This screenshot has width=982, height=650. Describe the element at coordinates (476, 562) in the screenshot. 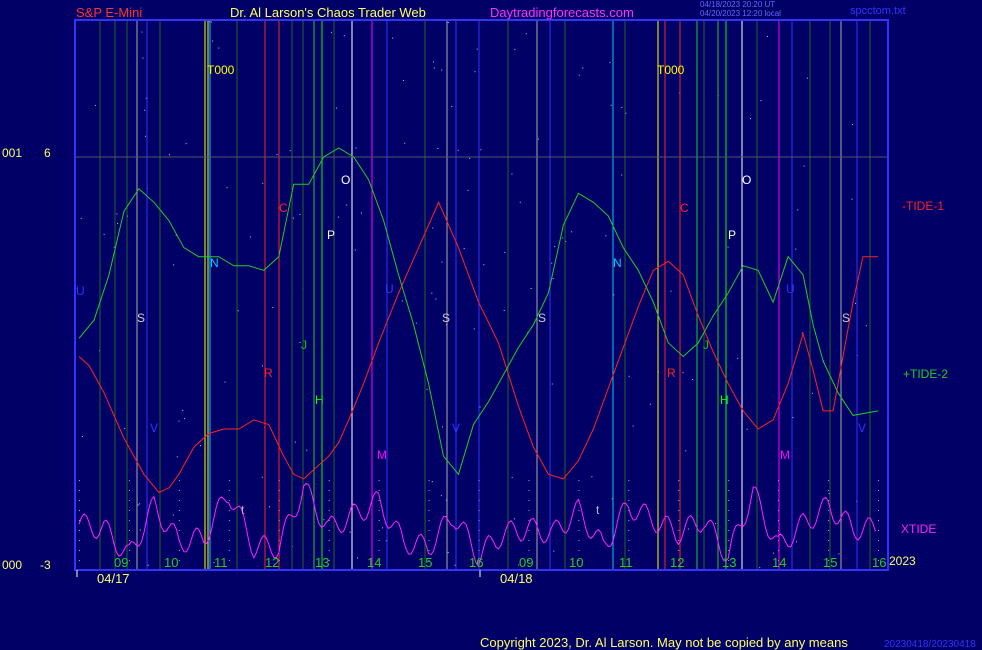

I see `hour-label: 16` at that location.